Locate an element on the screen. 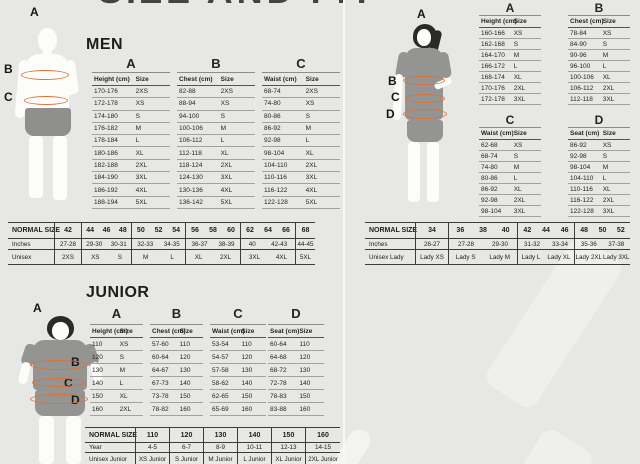 This screenshot has height=464, width=640. size-number: 130 is located at coordinates (220, 435).